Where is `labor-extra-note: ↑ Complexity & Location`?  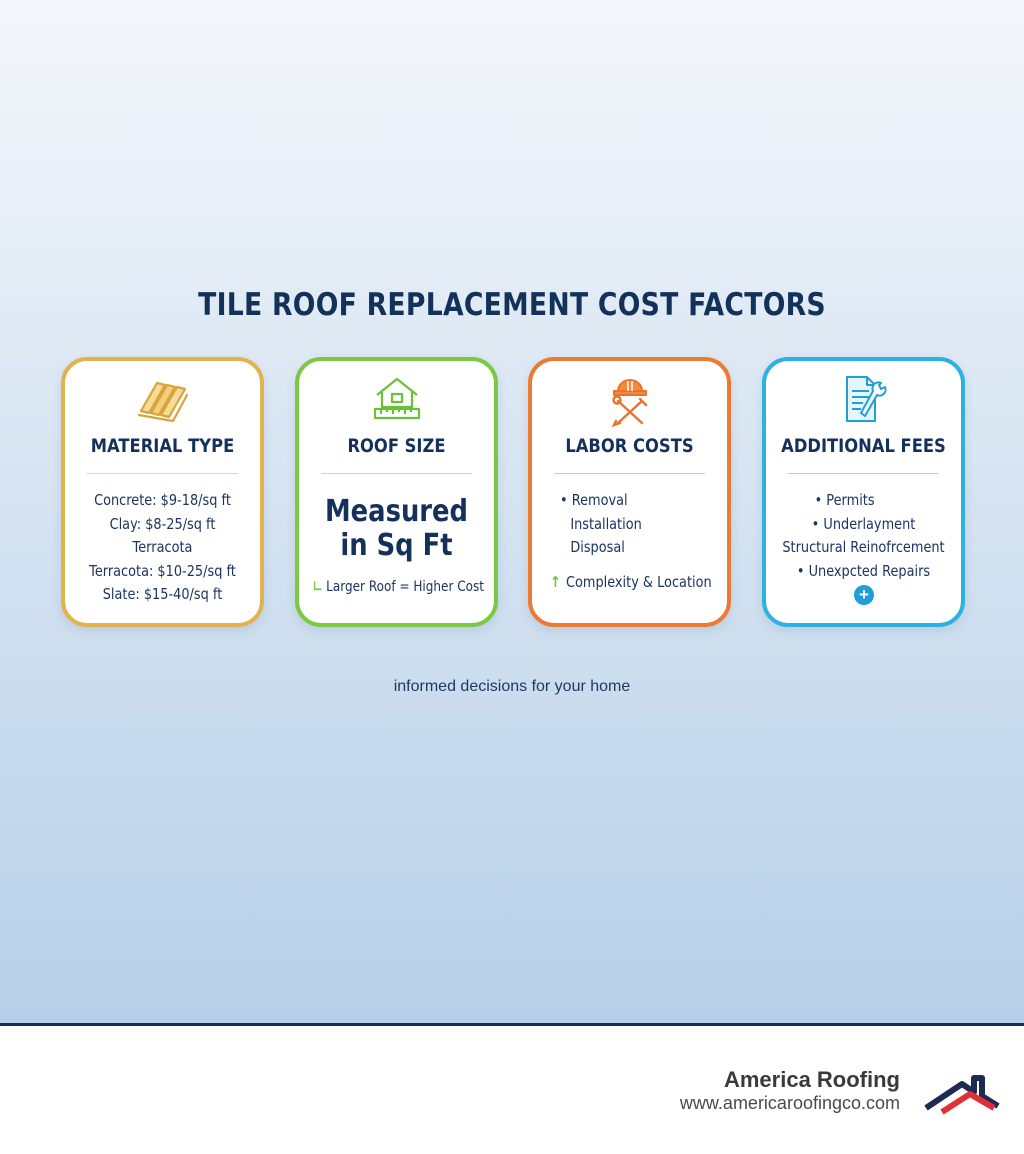 labor-extra-note: ↑ Complexity & Location is located at coordinates (623, 582).